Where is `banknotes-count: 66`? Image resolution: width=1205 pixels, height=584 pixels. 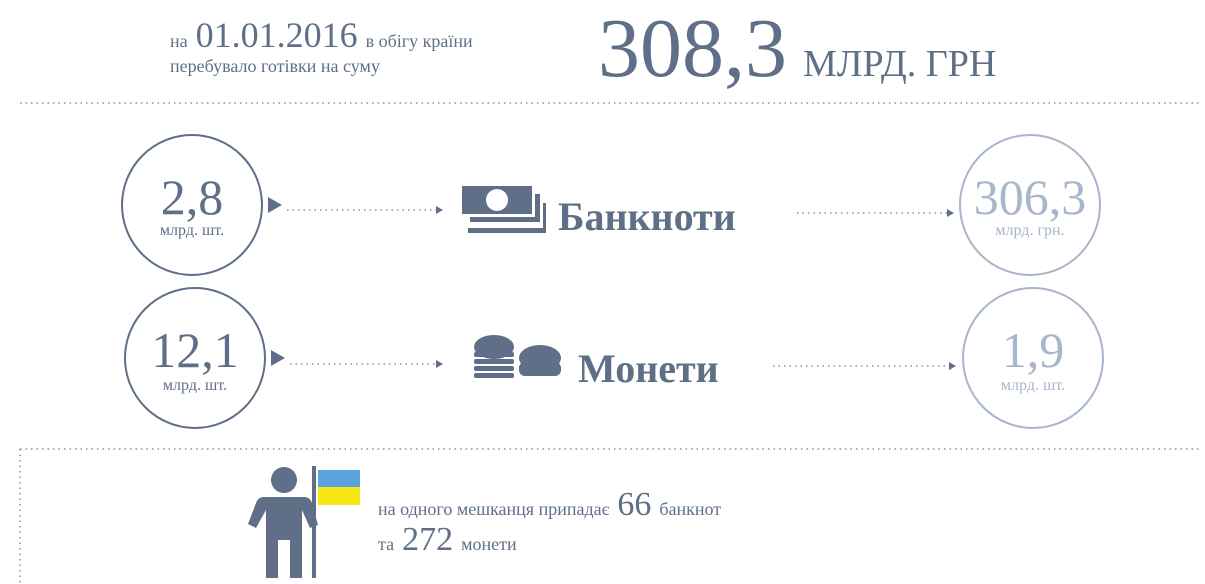
banknotes-count: 66 is located at coordinates (634, 504).